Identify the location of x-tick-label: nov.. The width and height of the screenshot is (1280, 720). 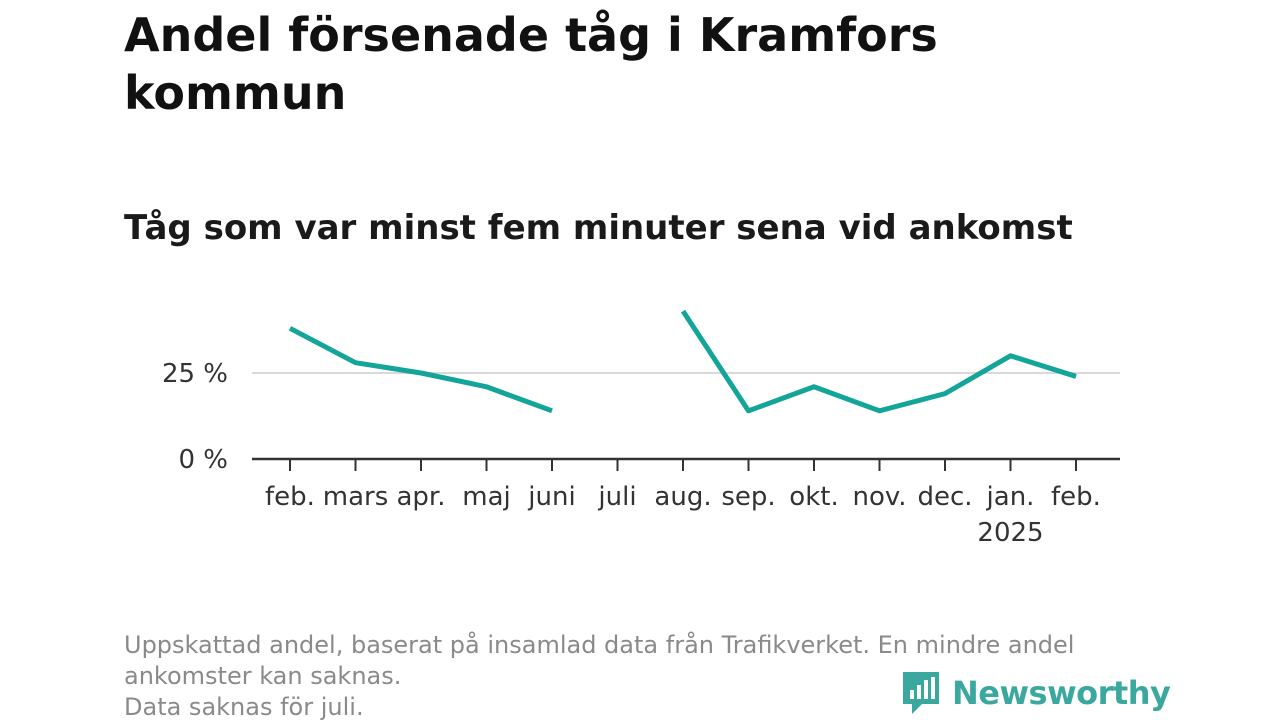
(879, 497).